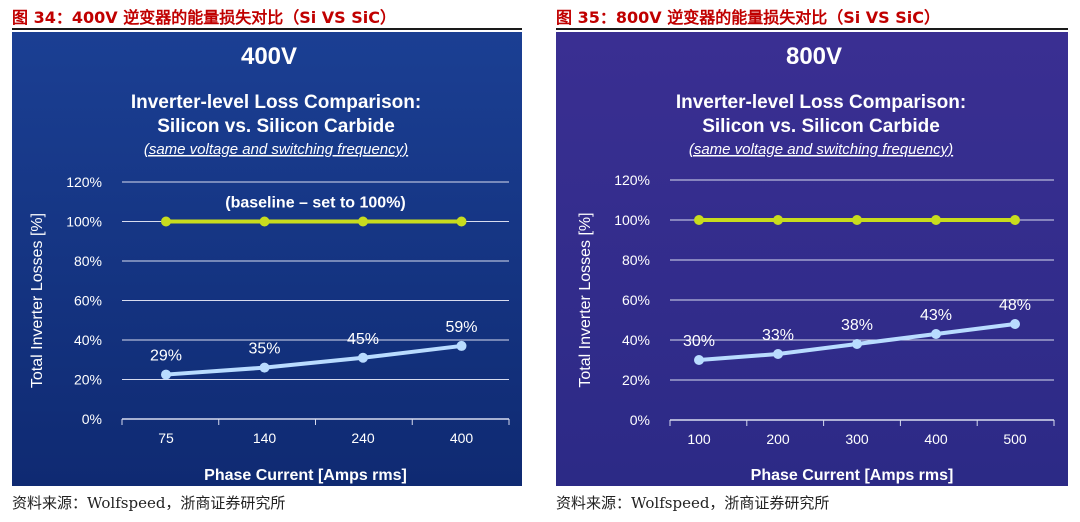 This screenshot has height=522, width=1080. I want to click on figure-34-source: 资料来源：Wolfspeed，浙商证券研究所, so click(149, 503).